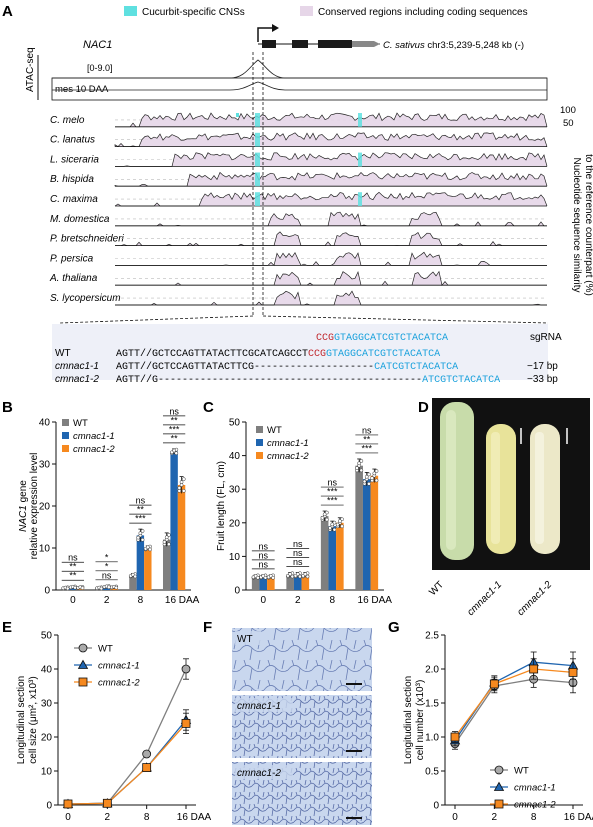  What do you see at coordinates (363, 44) in the screenshot?
I see `utr` at bounding box center [363, 44].